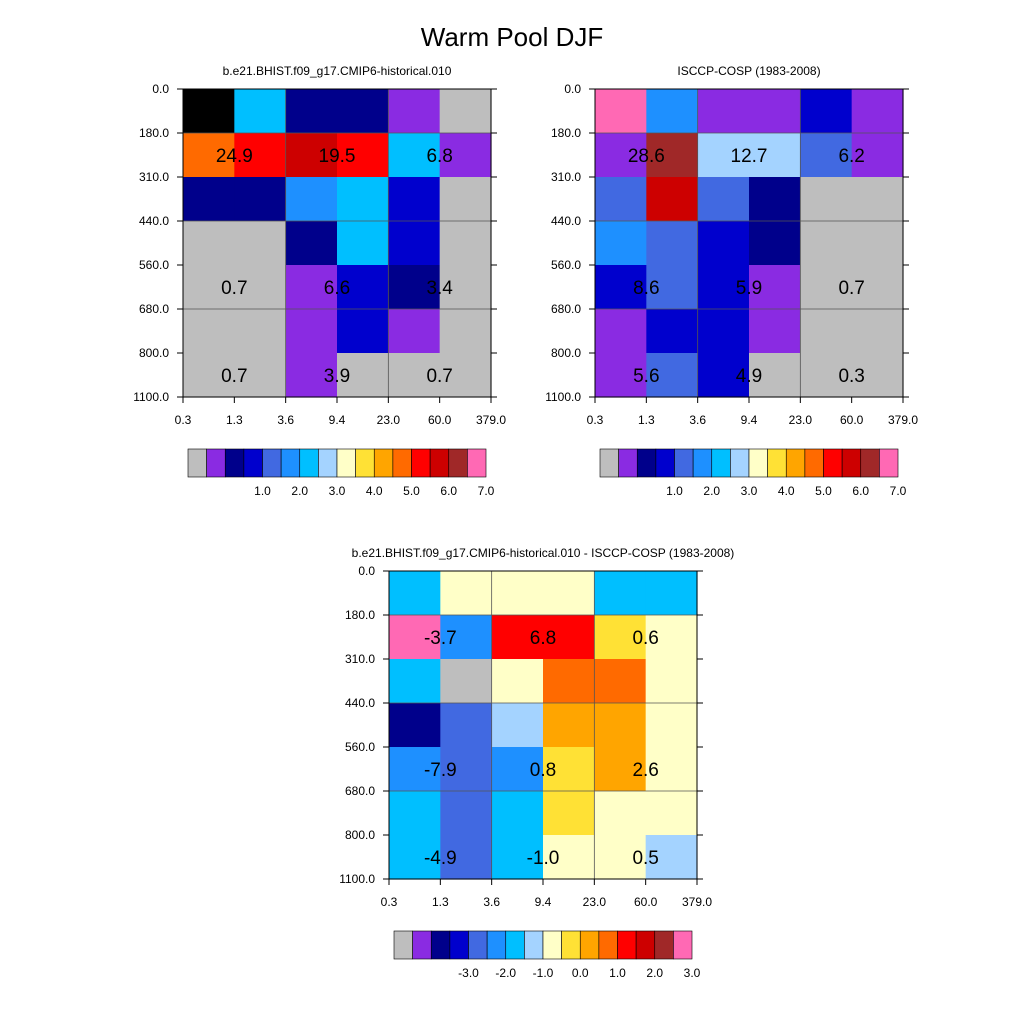 The image size is (1024, 1024). Describe the element at coordinates (389, 420) in the screenshot. I see `x-tick-label: 23.0` at that location.